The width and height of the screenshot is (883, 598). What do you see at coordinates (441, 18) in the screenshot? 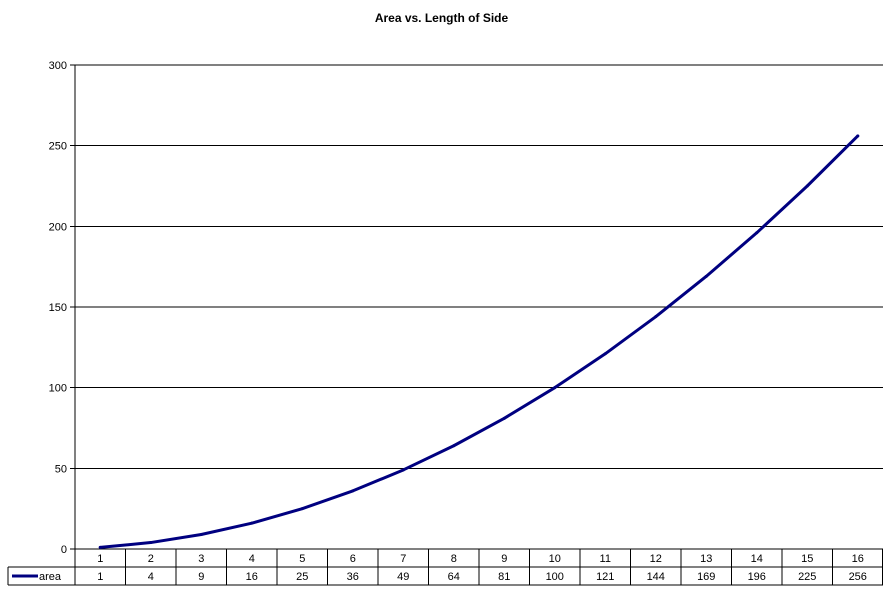
I see `chart-title: Area vs. Length of Side` at bounding box center [441, 18].